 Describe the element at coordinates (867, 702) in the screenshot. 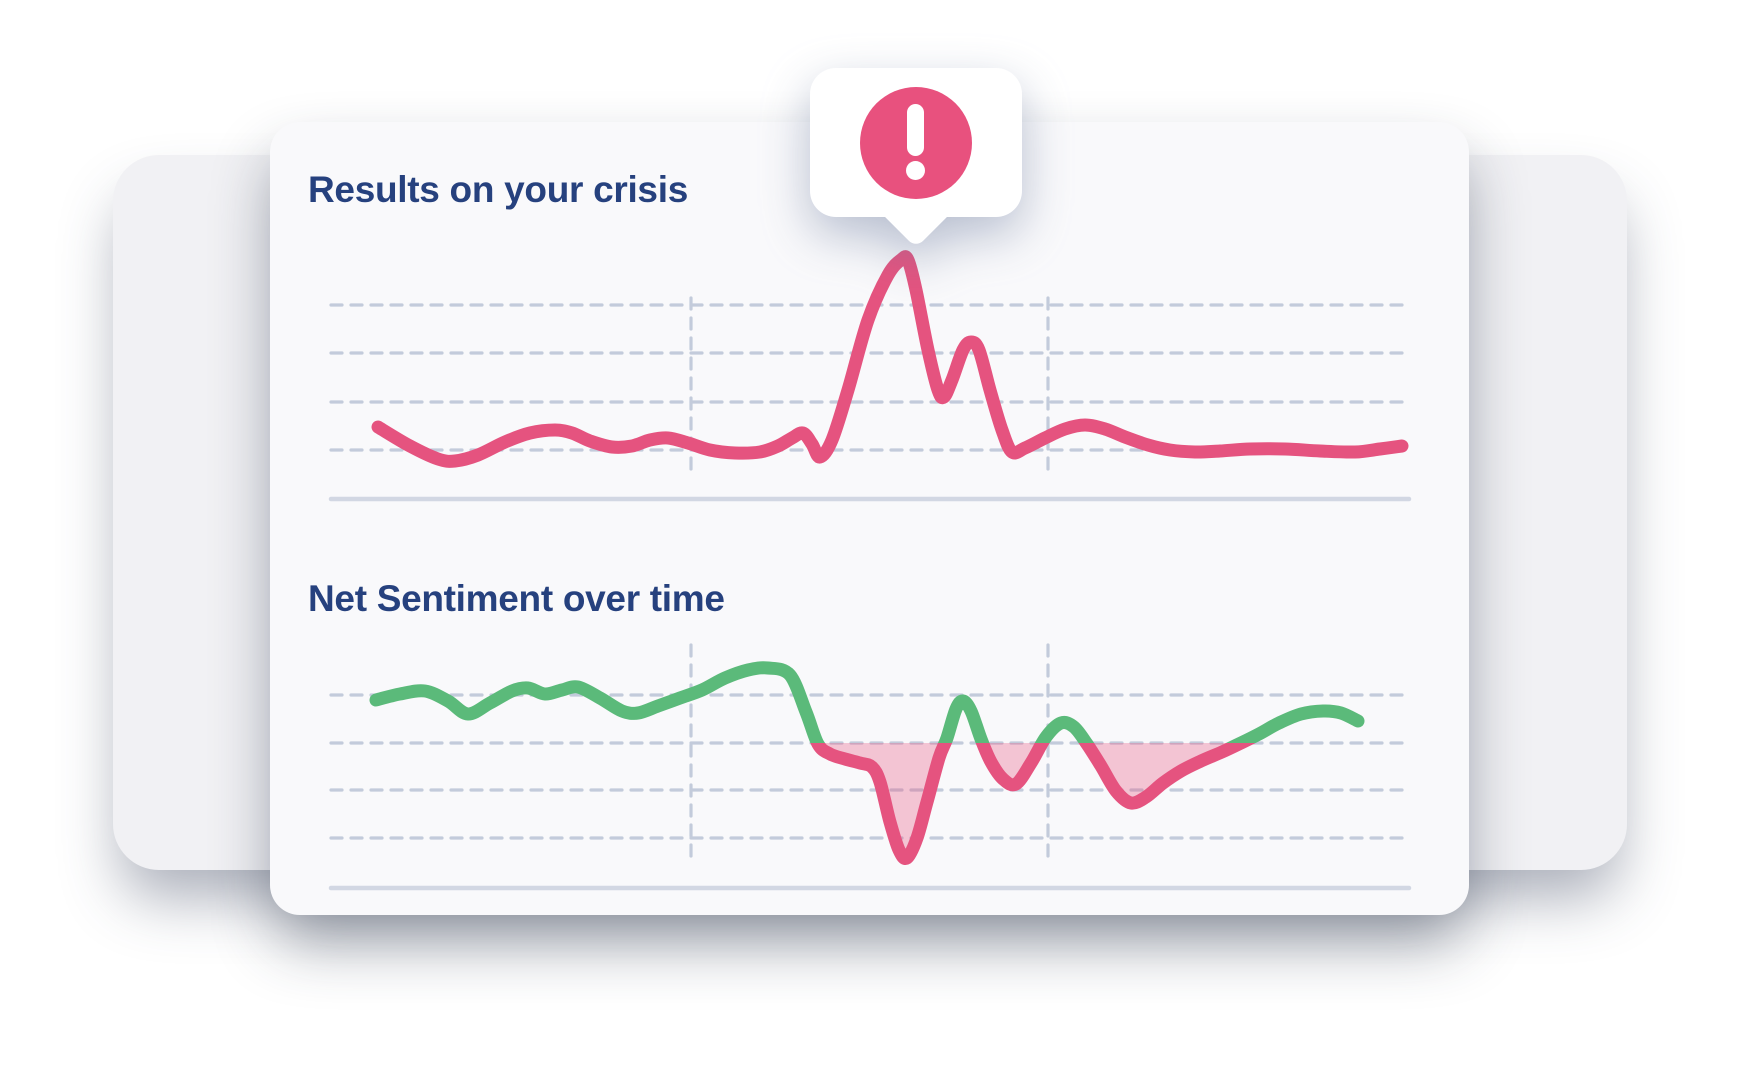

I see `sentiment-line-positive` at that location.